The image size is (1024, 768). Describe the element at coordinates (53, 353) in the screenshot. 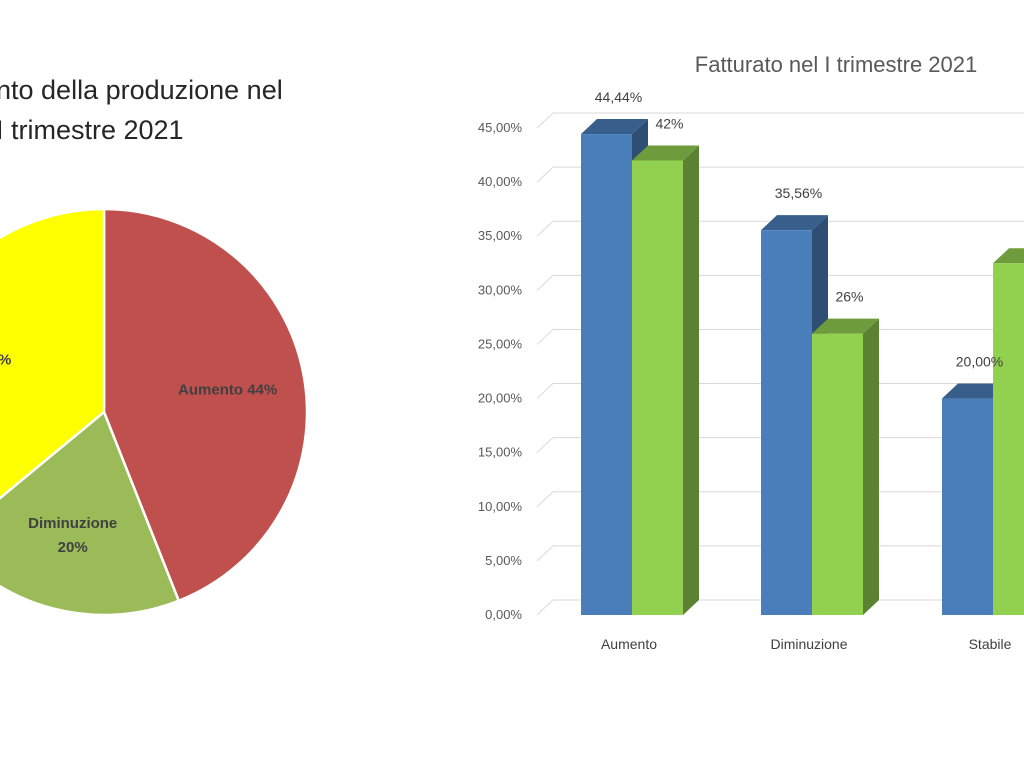

I see `pie-slice-stabile` at that location.